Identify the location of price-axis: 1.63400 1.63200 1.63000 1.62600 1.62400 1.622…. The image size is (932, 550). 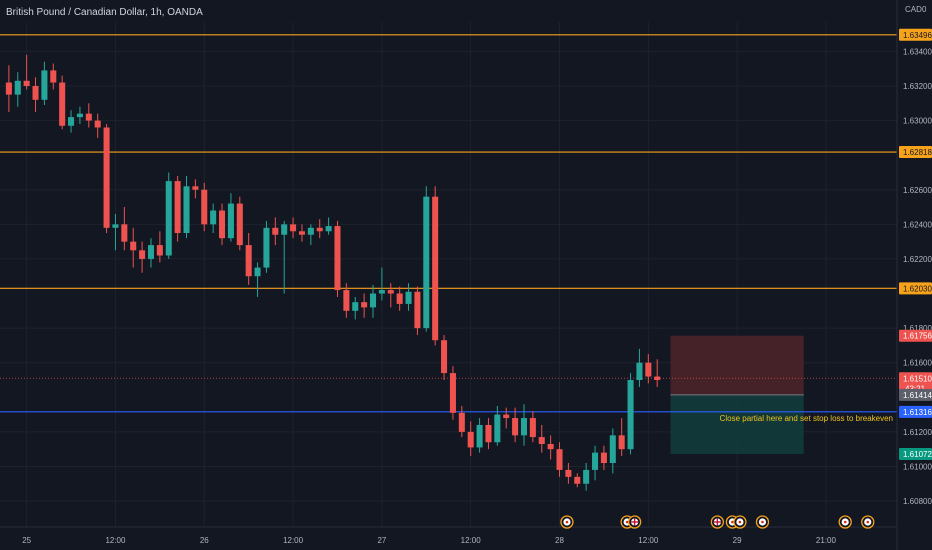
(914, 275).